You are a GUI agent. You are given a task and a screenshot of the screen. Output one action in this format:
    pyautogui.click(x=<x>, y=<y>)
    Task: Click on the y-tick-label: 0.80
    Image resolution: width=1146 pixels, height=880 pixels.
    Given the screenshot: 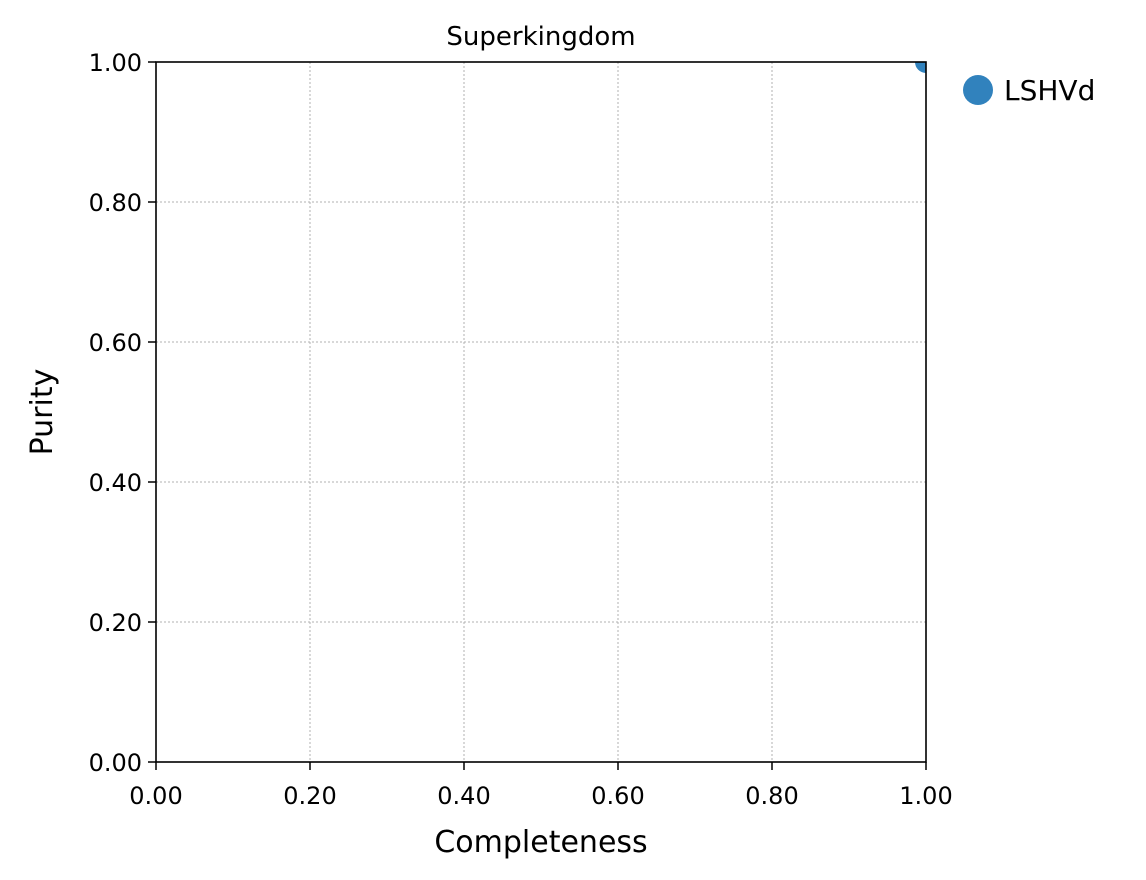 What is the action you would take?
    pyautogui.click(x=115, y=203)
    